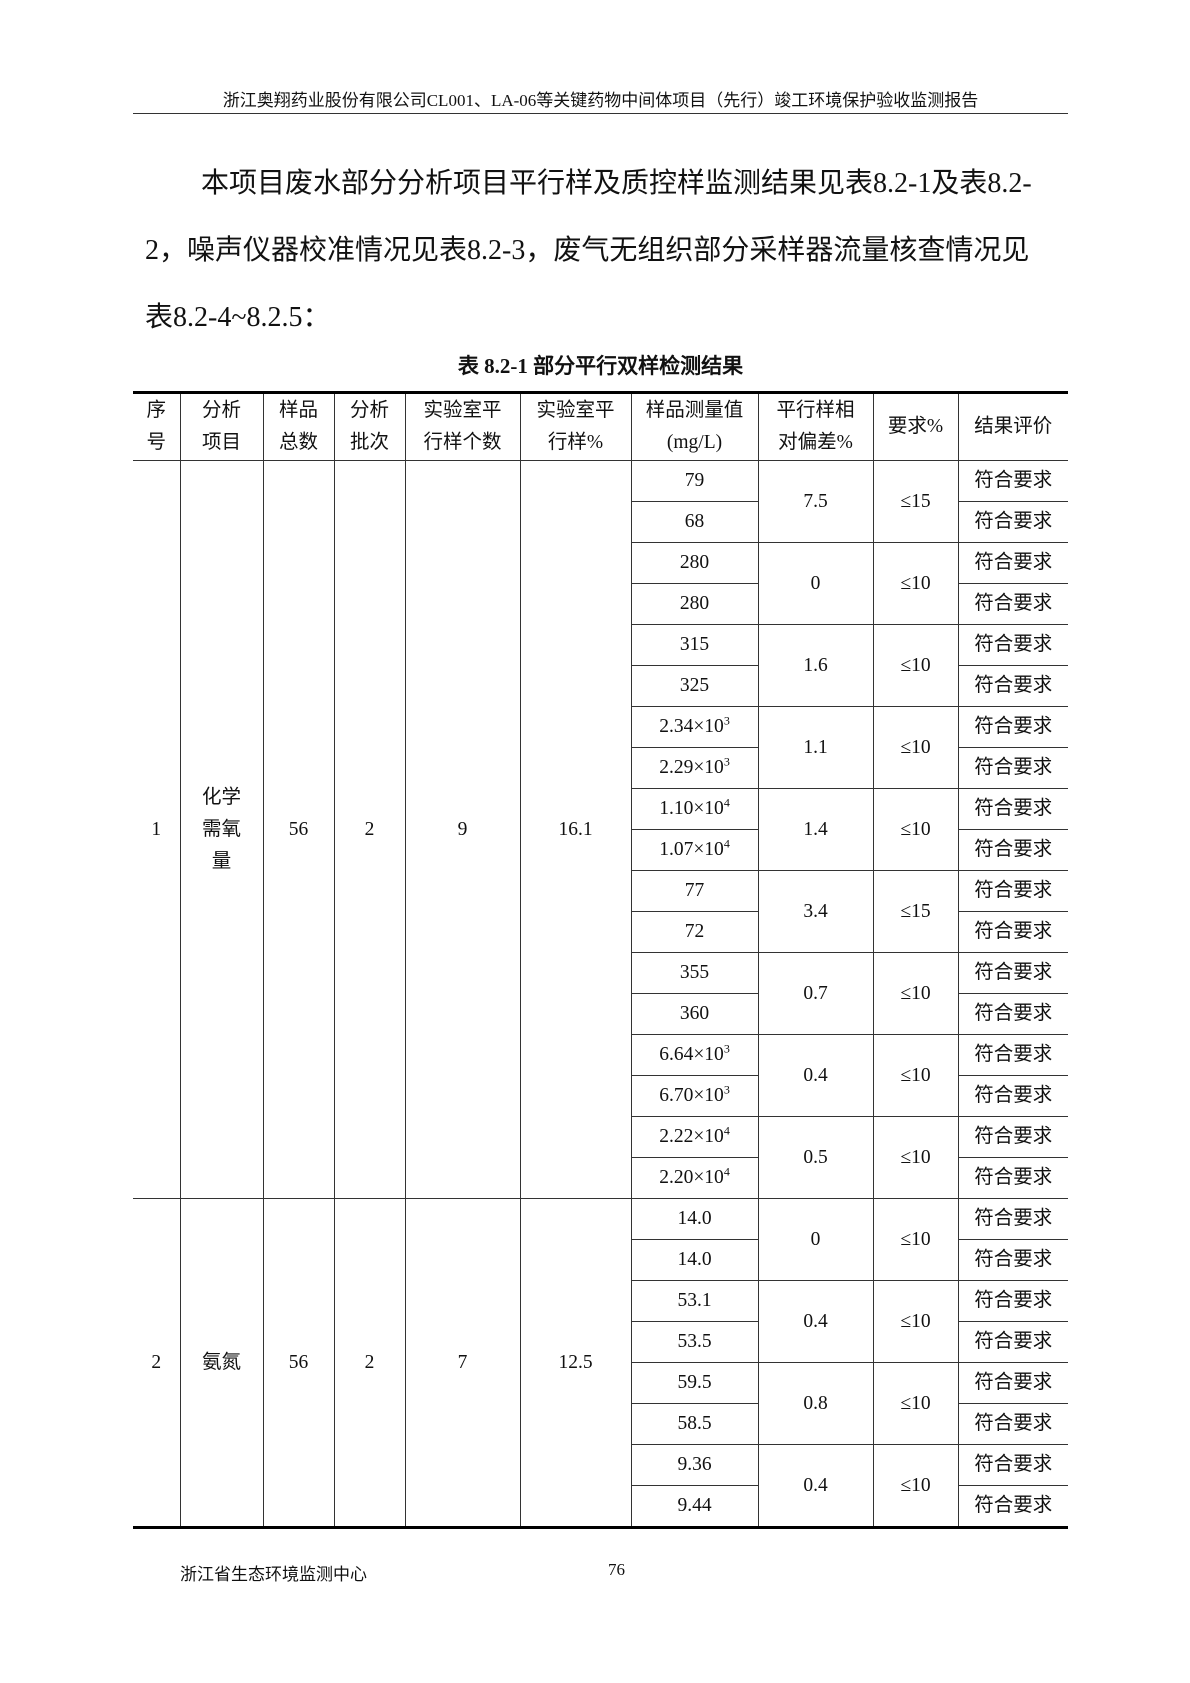  I want to click on table-row: 6.70×10³ 符合要求, so click(600, 1096).